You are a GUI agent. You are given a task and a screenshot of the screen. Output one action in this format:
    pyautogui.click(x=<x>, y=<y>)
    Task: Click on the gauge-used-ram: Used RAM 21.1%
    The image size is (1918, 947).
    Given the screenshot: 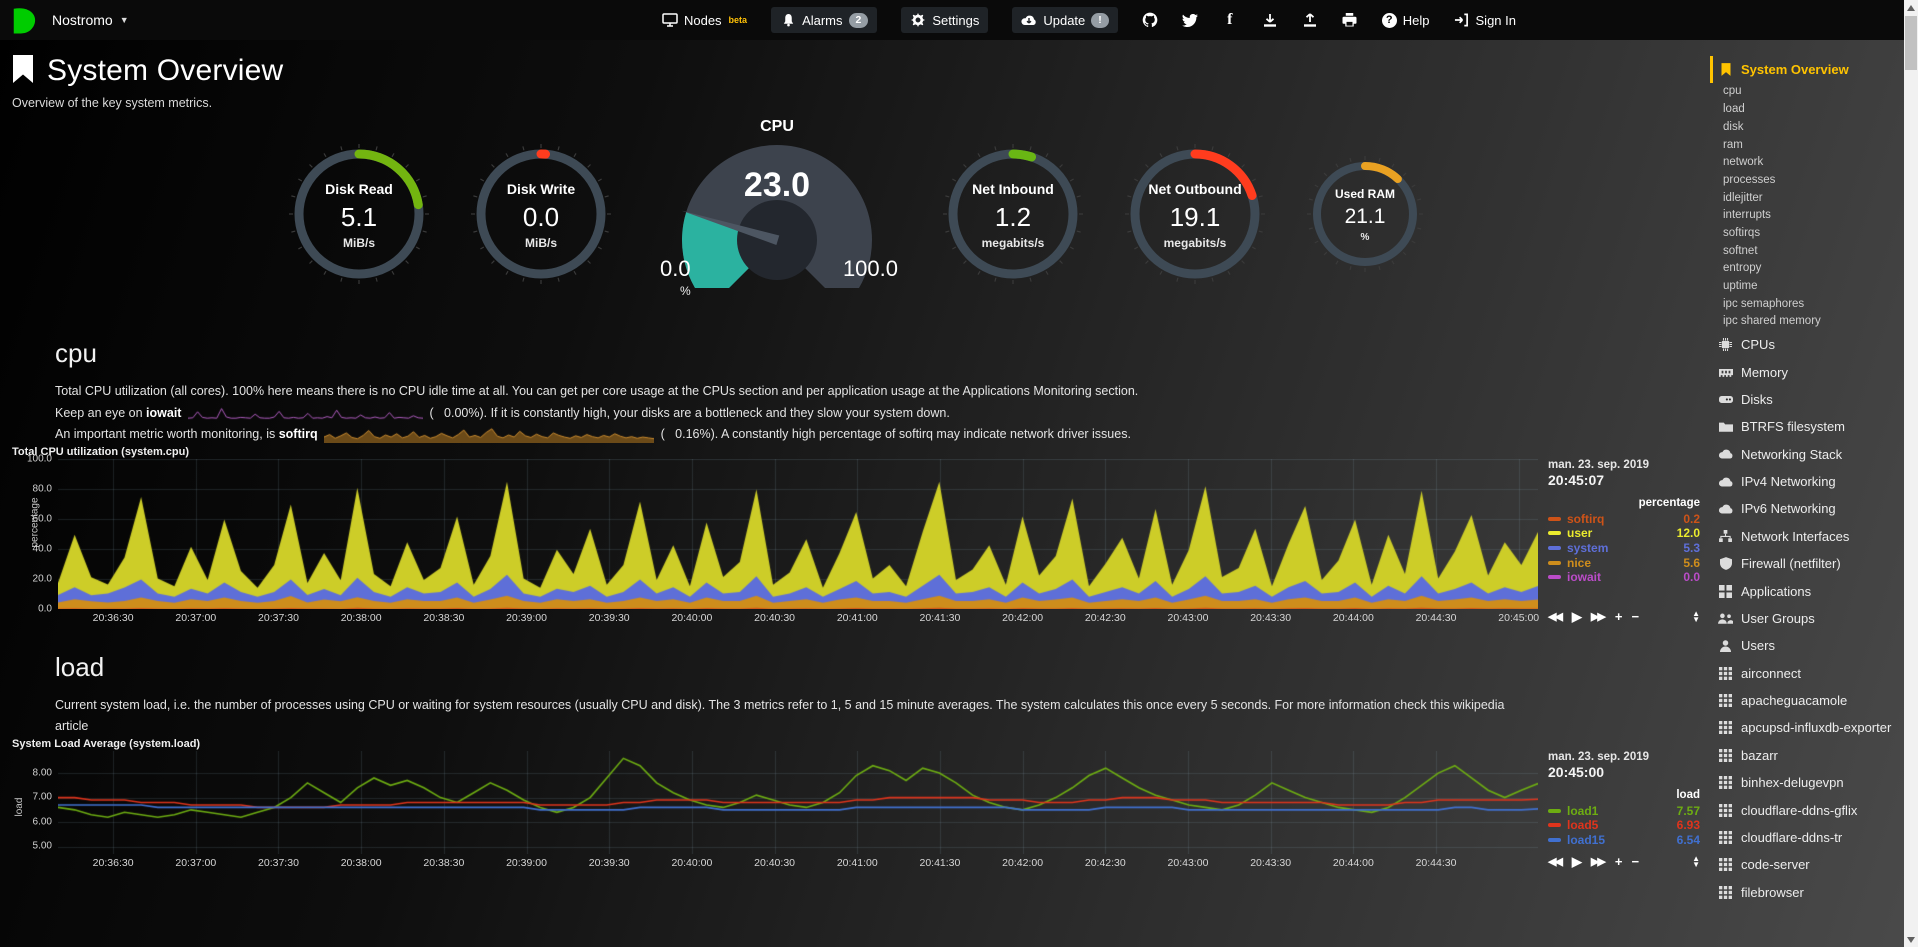 What is the action you would take?
    pyautogui.click(x=1365, y=216)
    